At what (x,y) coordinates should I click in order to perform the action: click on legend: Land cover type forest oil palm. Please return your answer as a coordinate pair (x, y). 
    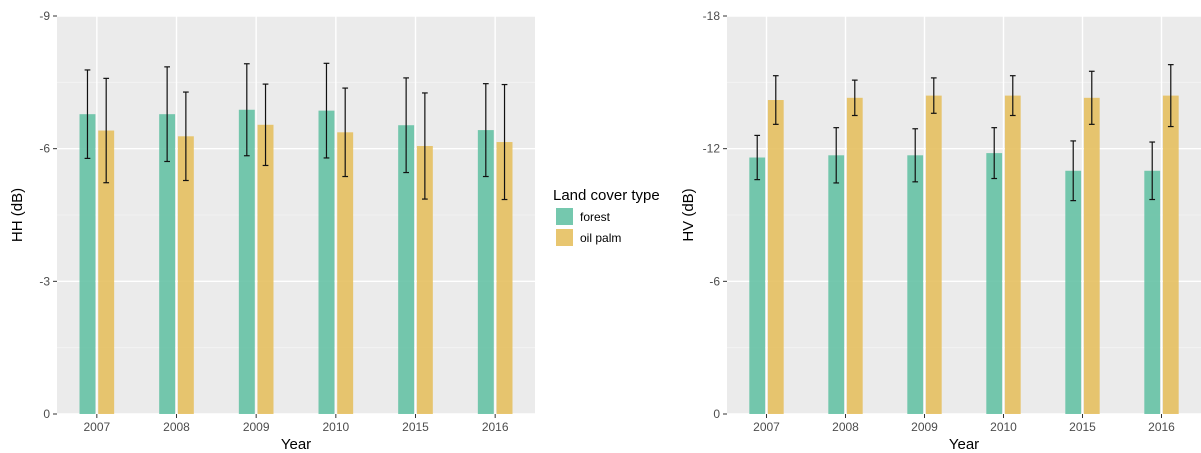
    Looking at the image, I should click on (606, 216).